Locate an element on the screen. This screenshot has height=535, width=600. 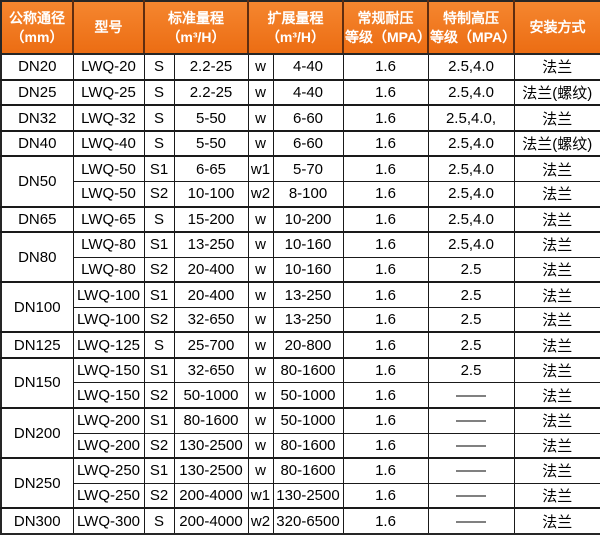
dn-cell: DN40 is located at coordinates (37, 143).